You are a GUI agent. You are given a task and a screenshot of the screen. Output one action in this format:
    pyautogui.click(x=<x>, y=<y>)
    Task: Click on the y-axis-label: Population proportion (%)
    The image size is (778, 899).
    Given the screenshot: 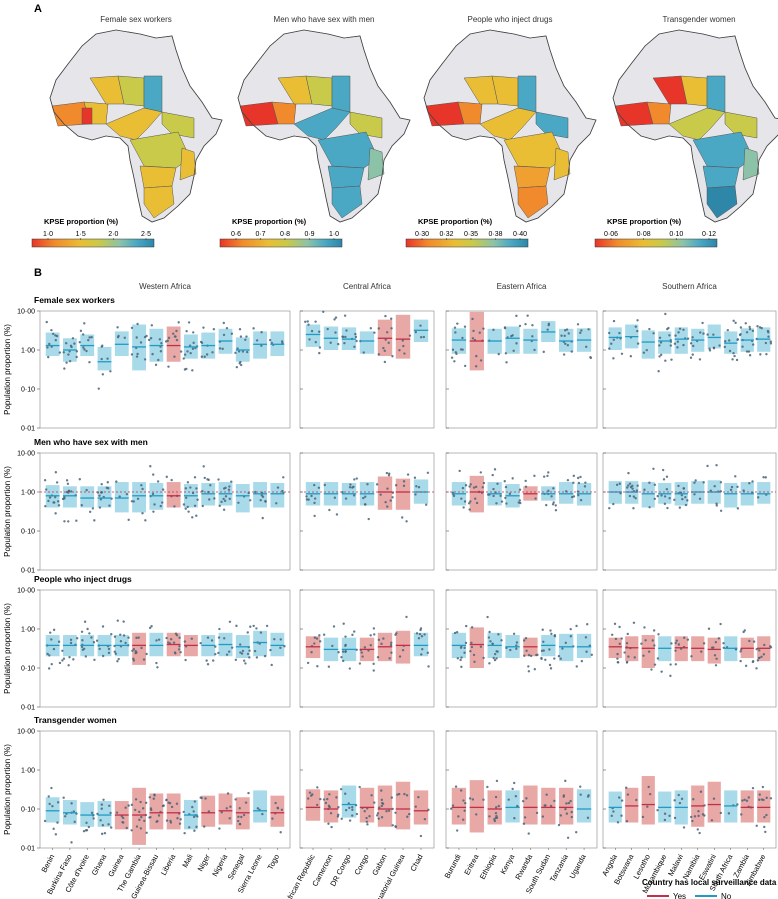 What is the action you would take?
    pyautogui.click(x=7, y=369)
    